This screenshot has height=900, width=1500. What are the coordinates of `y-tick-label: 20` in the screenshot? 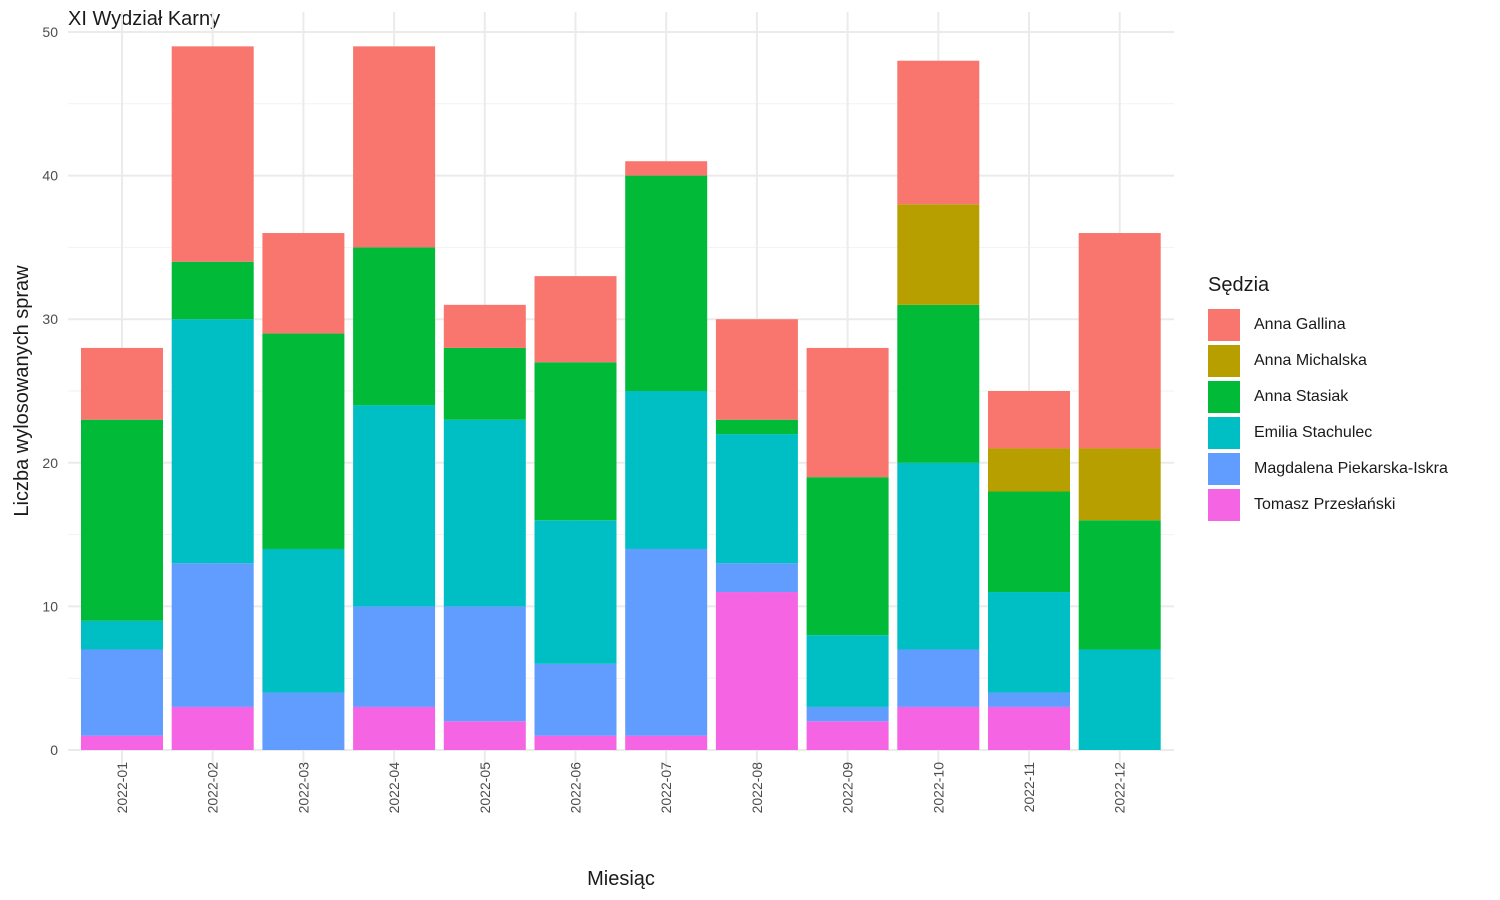 It's located at (50, 463).